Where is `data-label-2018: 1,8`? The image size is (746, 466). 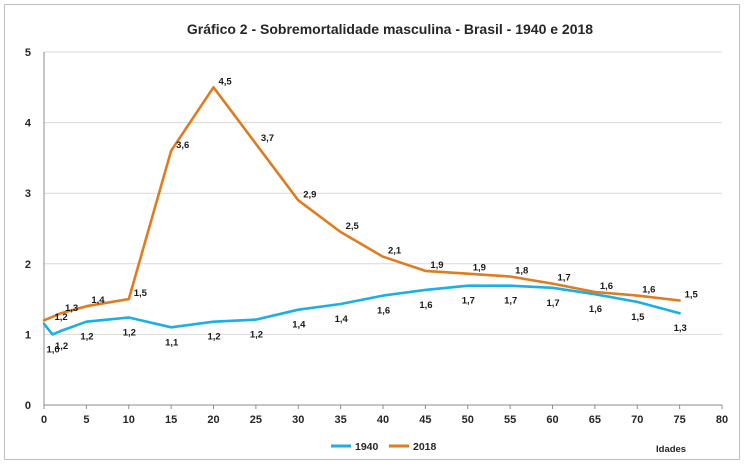
data-label-2018: 1,8 is located at coordinates (521, 271).